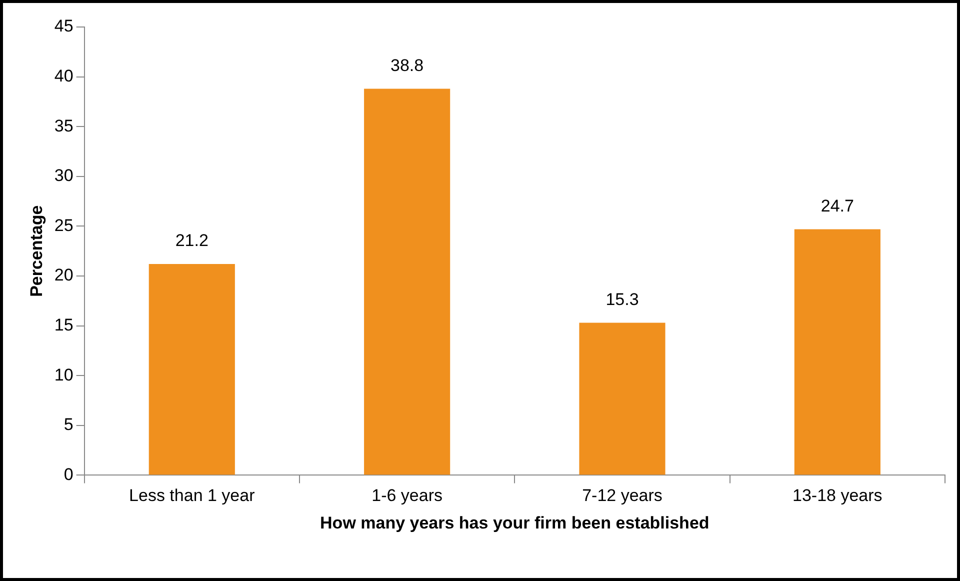  I want to click on y-tick-label: 15, so click(64, 324).